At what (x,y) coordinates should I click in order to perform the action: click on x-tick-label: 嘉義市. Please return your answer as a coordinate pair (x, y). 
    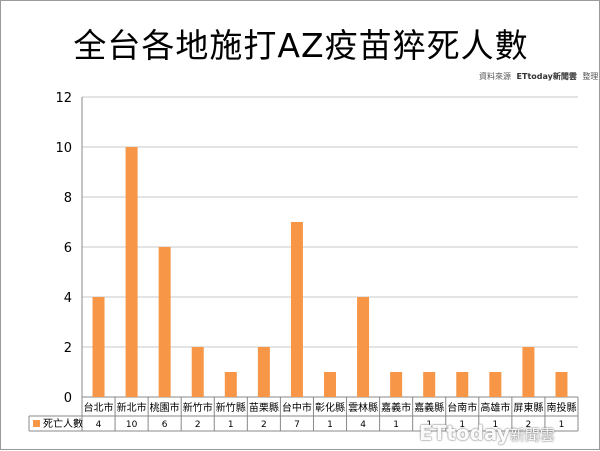
    Looking at the image, I should click on (396, 407).